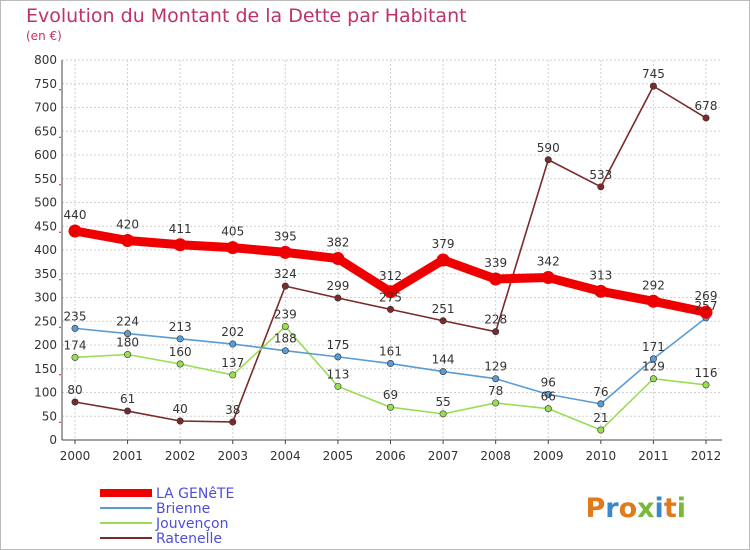 This screenshot has height=550, width=750. Describe the element at coordinates (337, 345) in the screenshot. I see `data-label: 175` at that location.